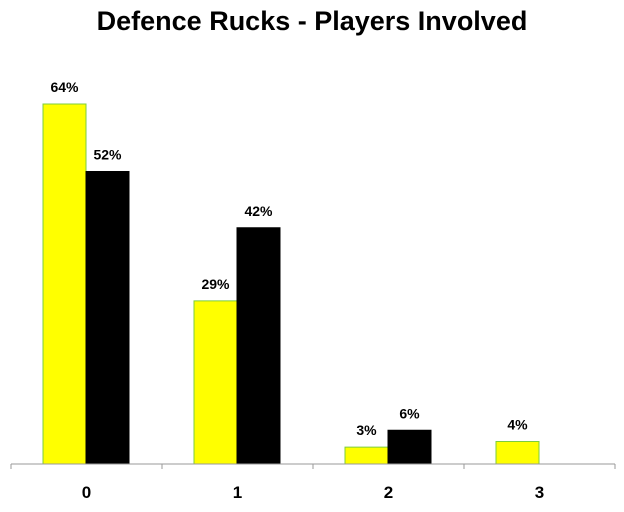 Image resolution: width=624 pixels, height=512 pixels. I want to click on x-axis, so click(313, 466).